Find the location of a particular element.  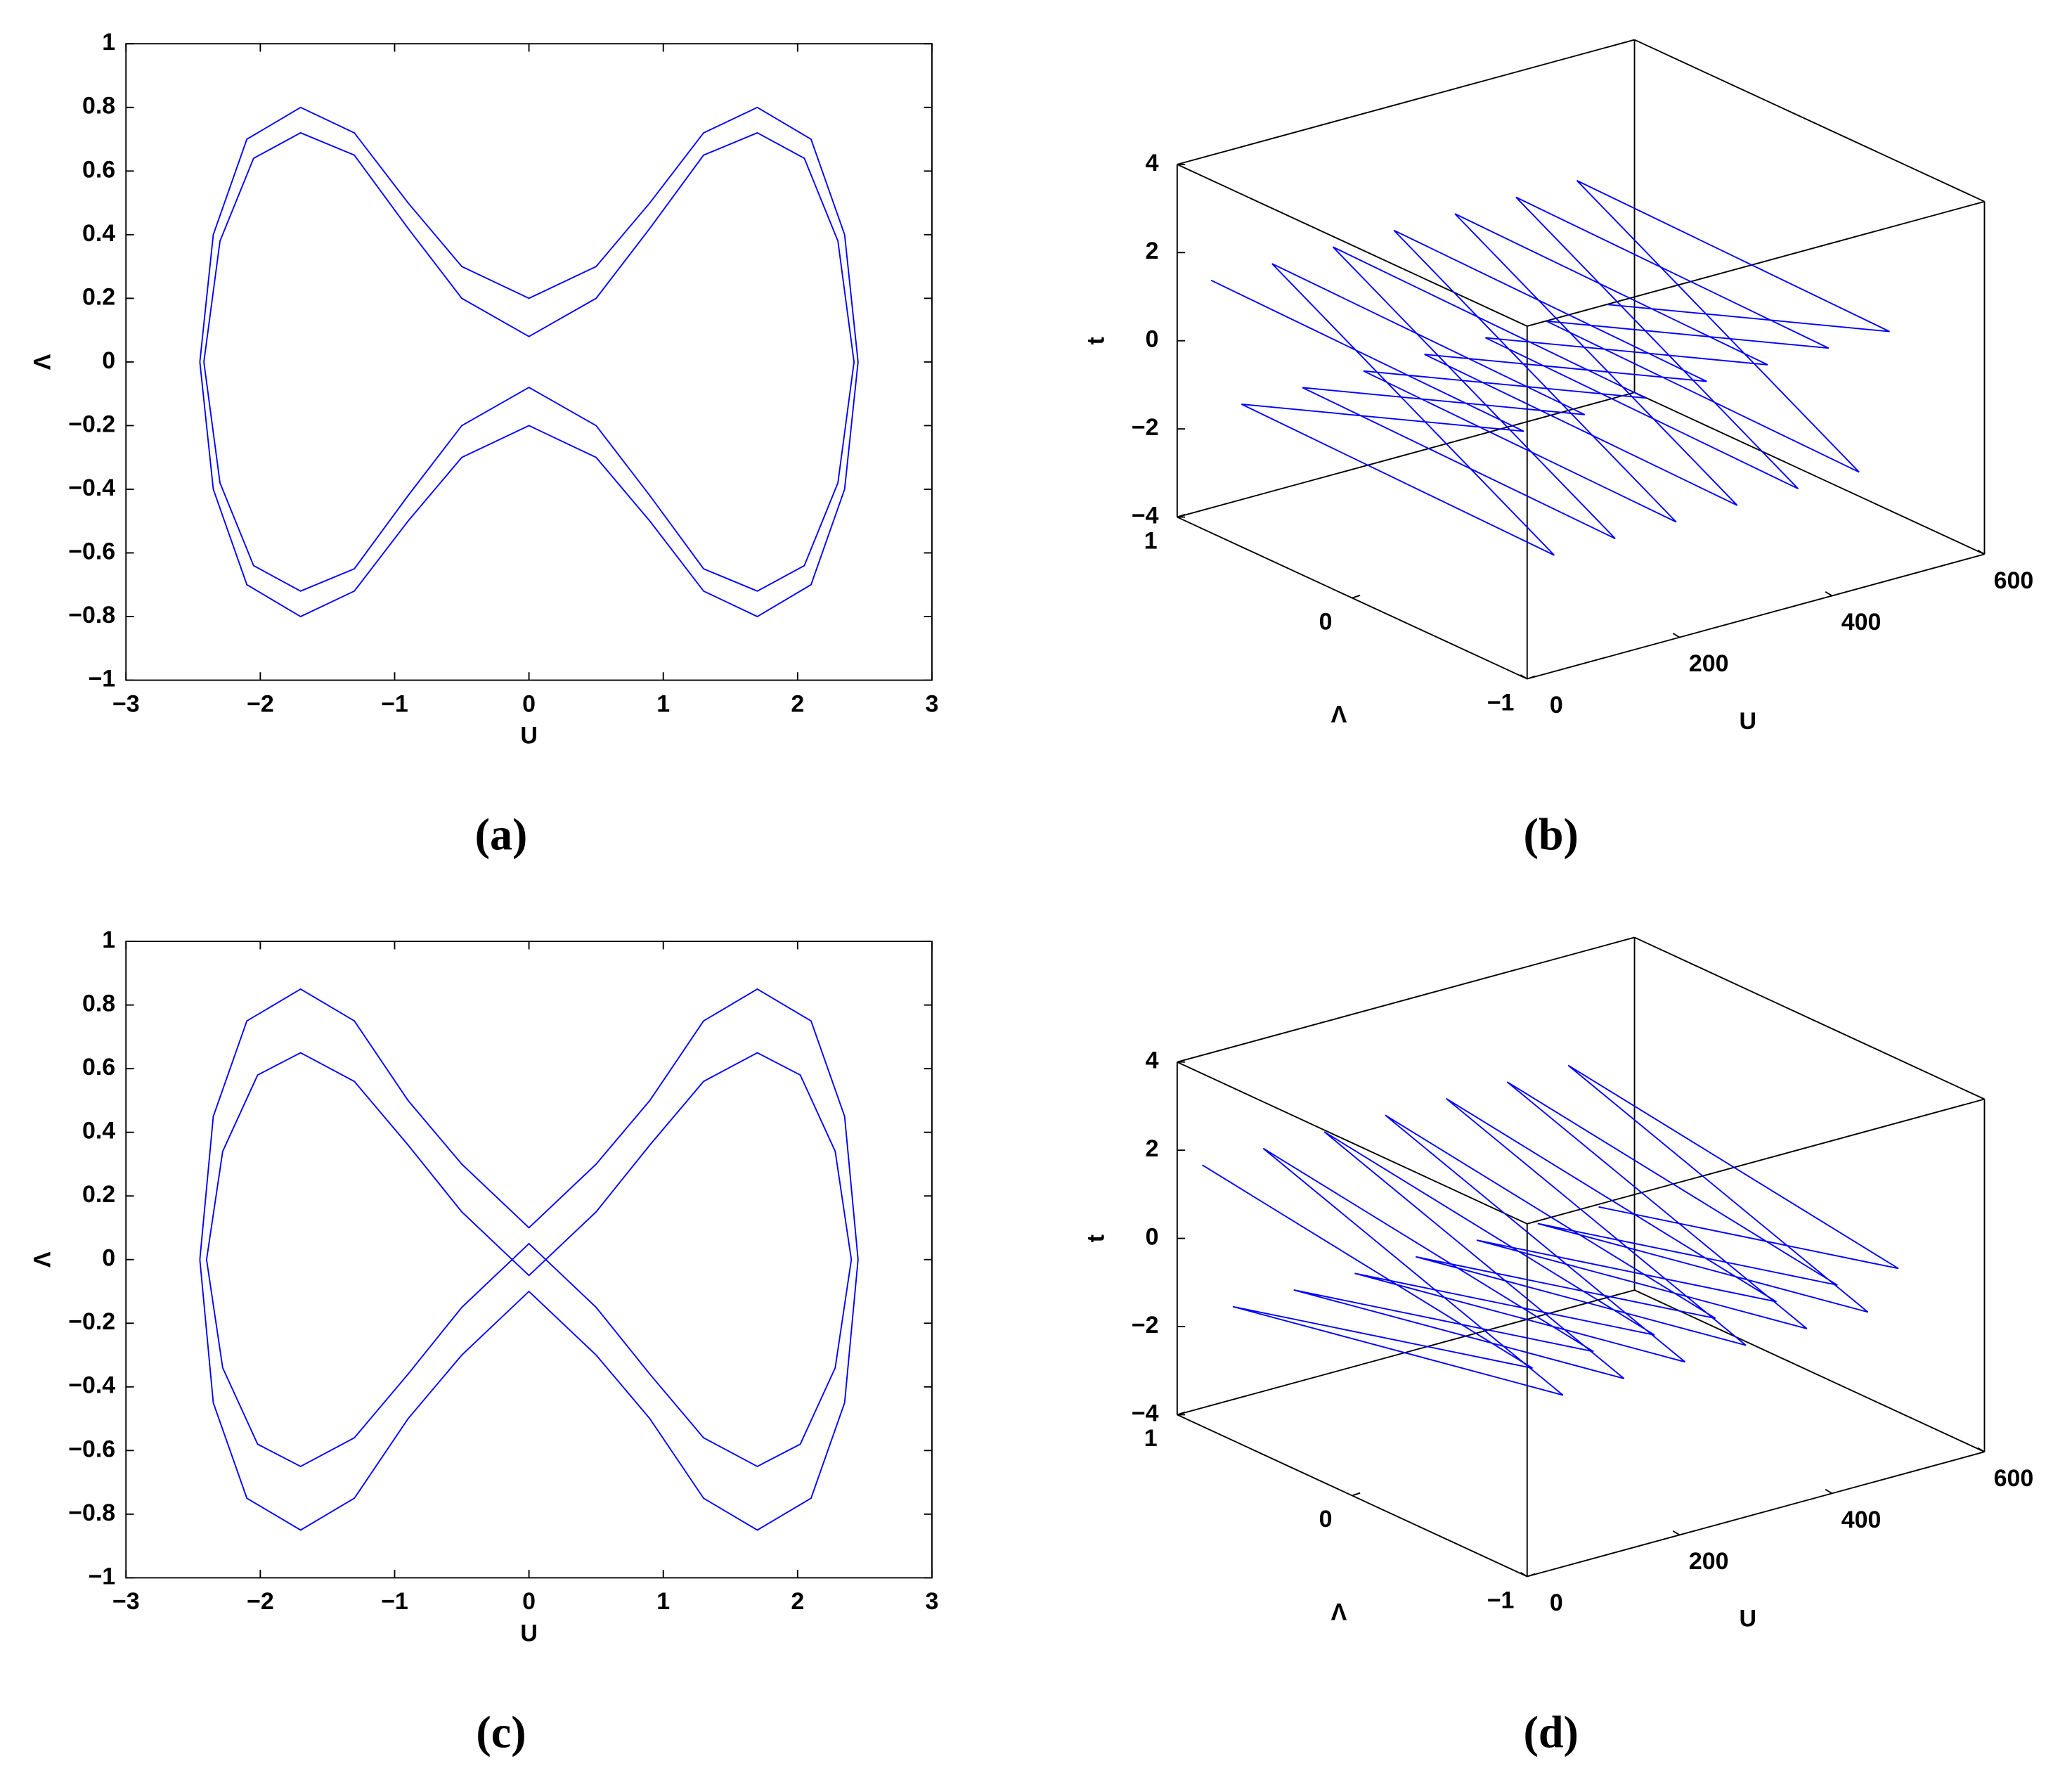

y-tick-label: 0.4 is located at coordinates (98, 1131).